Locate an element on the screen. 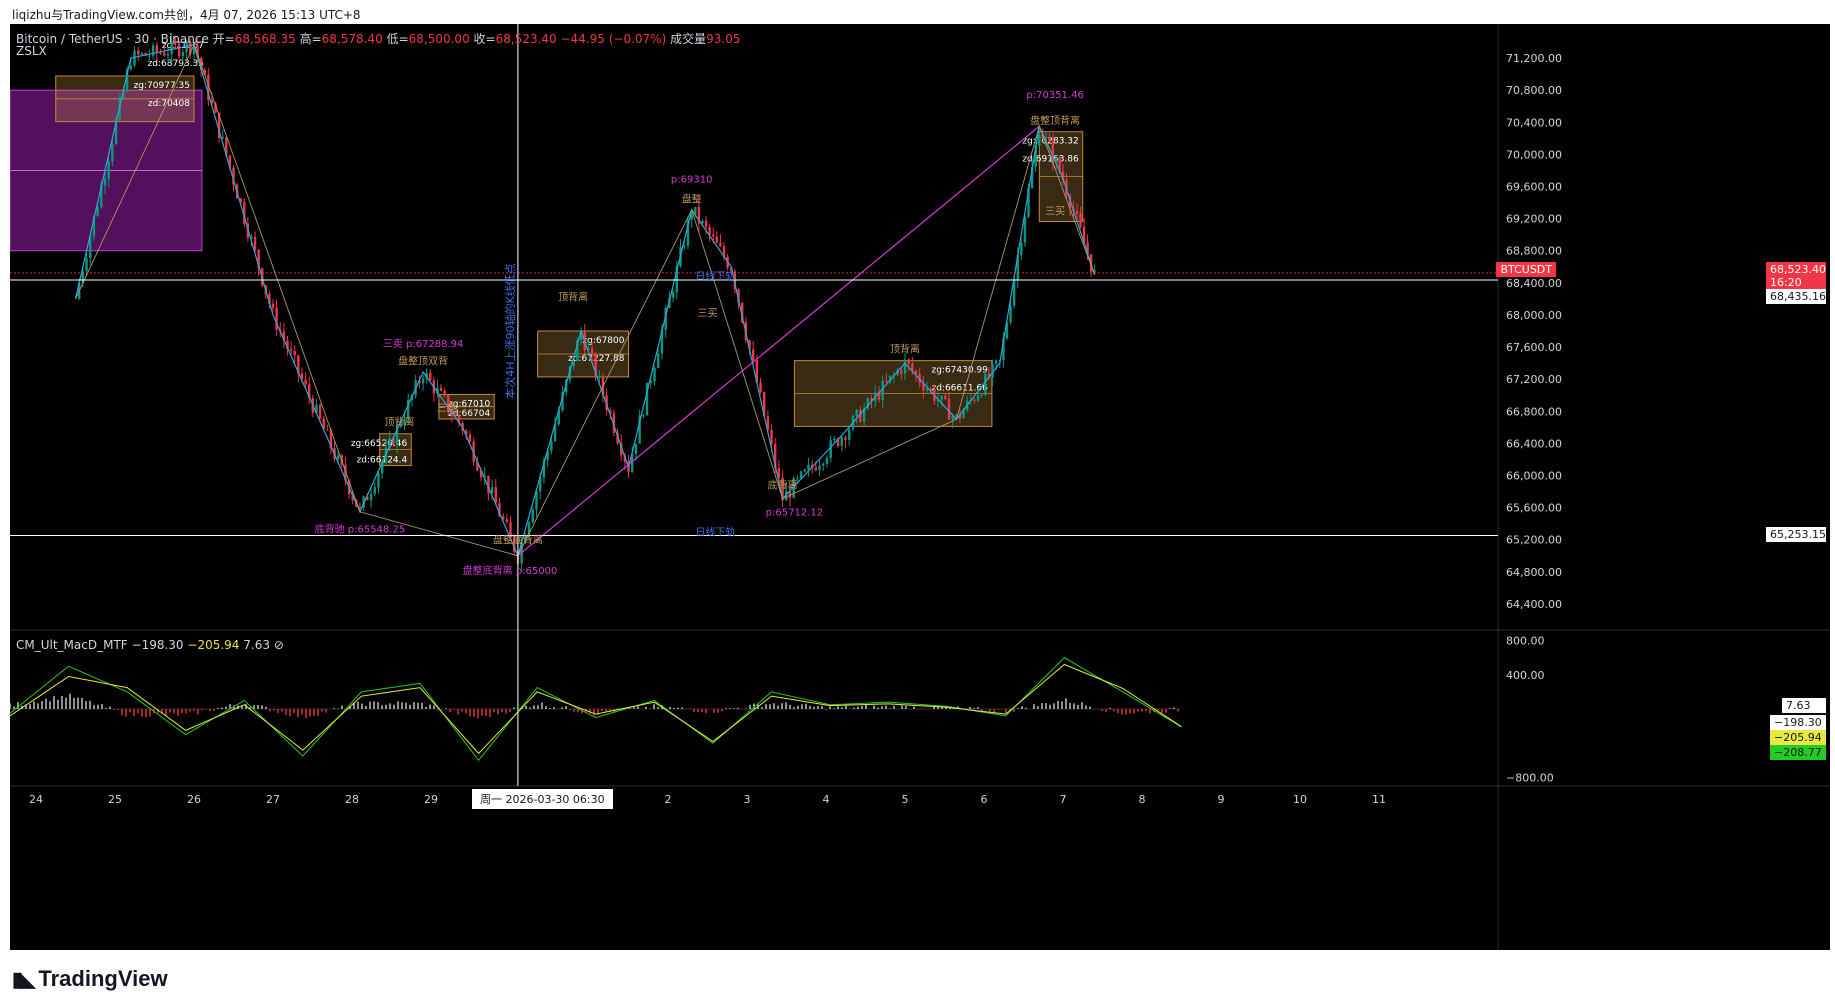  volume-value: 93.05 is located at coordinates (723, 39).